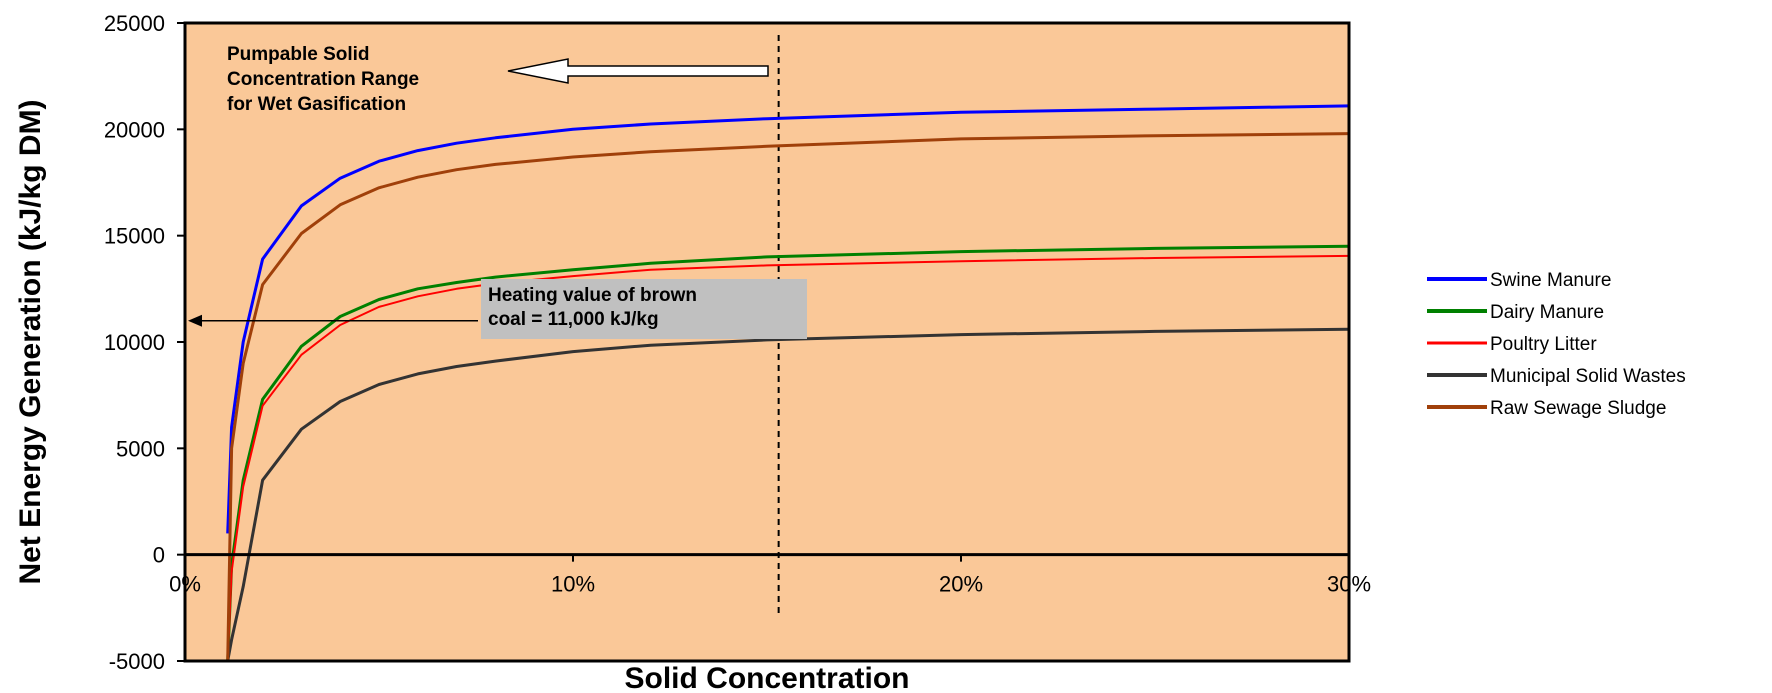  What do you see at coordinates (140, 448) in the screenshot?
I see `y-tick-label-2: 5000` at bounding box center [140, 448].